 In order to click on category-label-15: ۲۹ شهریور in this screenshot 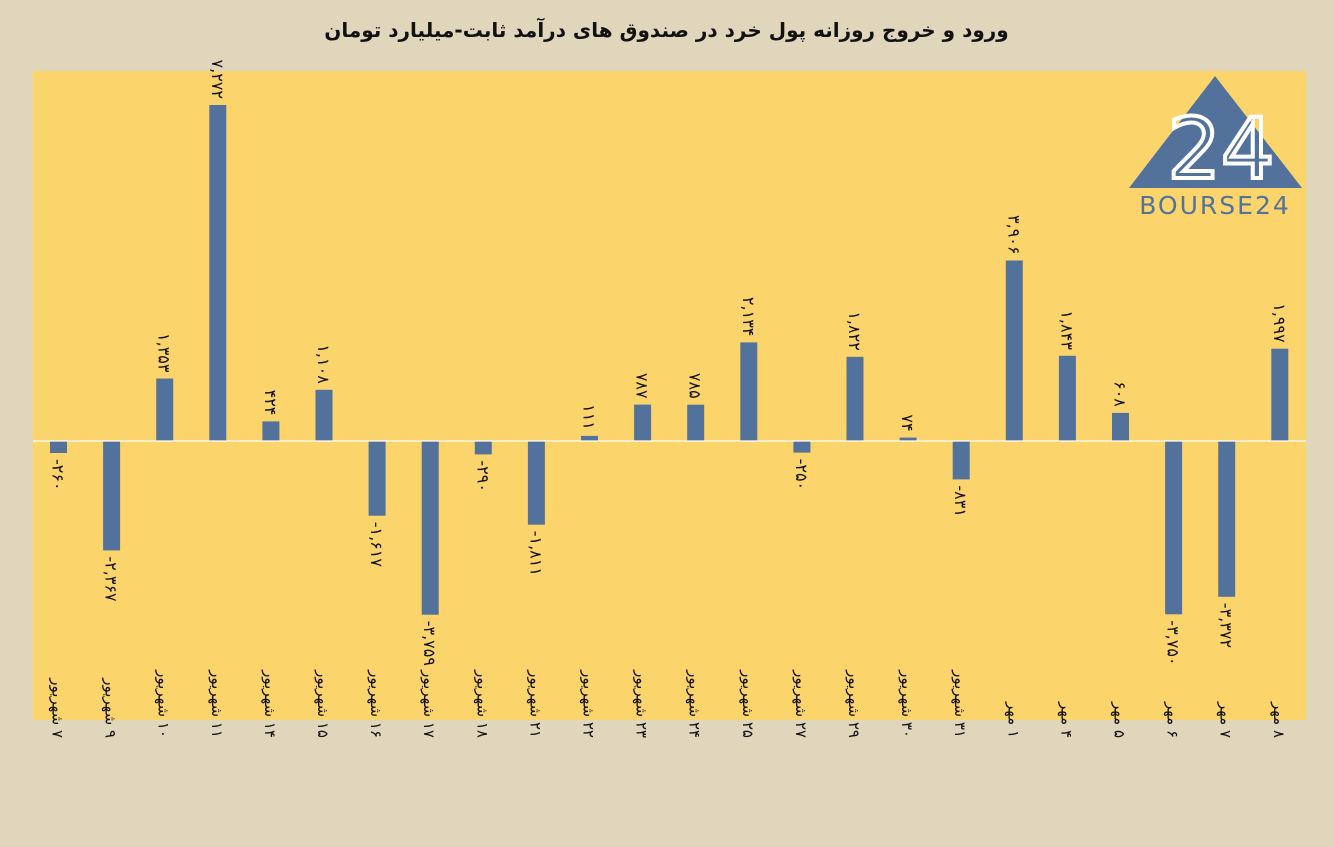, I will do `click(854, 703)`.